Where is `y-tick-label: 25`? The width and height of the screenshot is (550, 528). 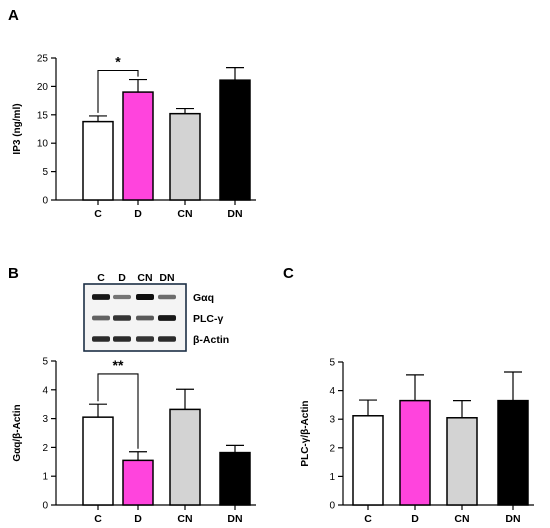 y-tick-label: 25 is located at coordinates (43, 59).